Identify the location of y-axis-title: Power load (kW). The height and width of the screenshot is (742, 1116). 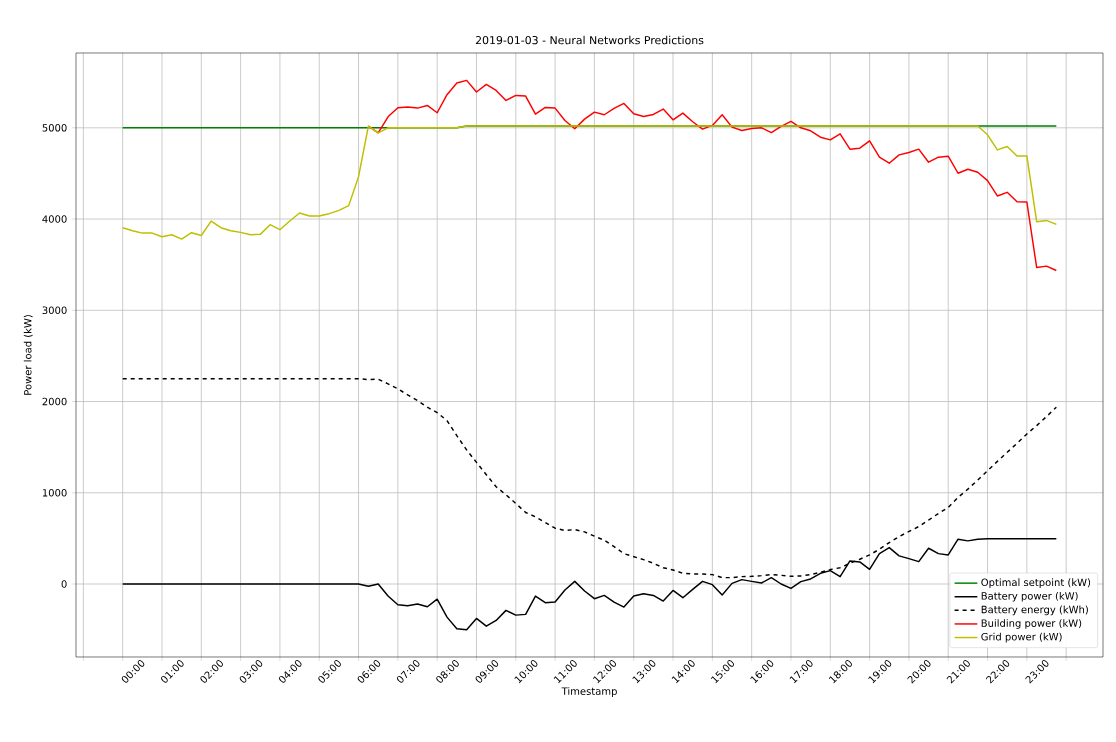
(28, 355).